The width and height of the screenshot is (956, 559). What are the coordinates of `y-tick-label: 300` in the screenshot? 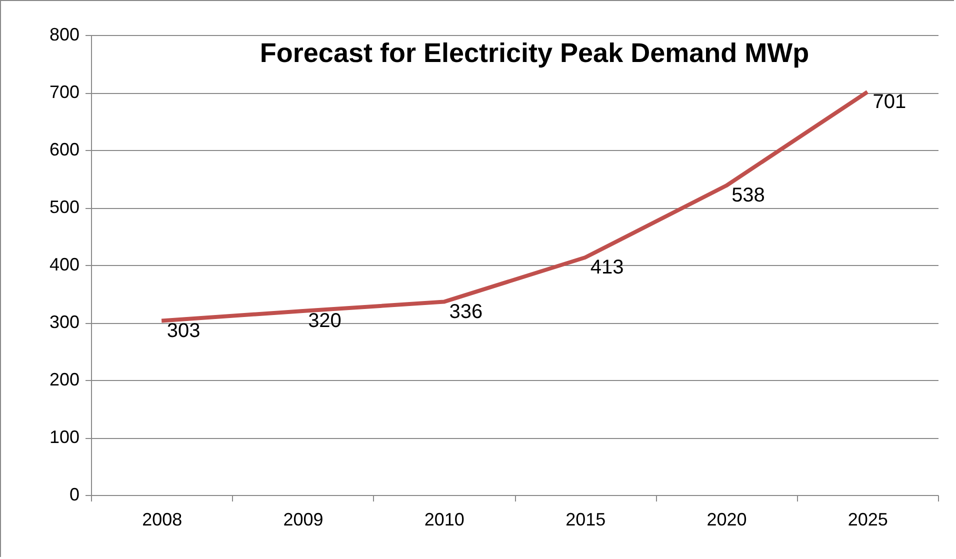 It's located at (64, 322).